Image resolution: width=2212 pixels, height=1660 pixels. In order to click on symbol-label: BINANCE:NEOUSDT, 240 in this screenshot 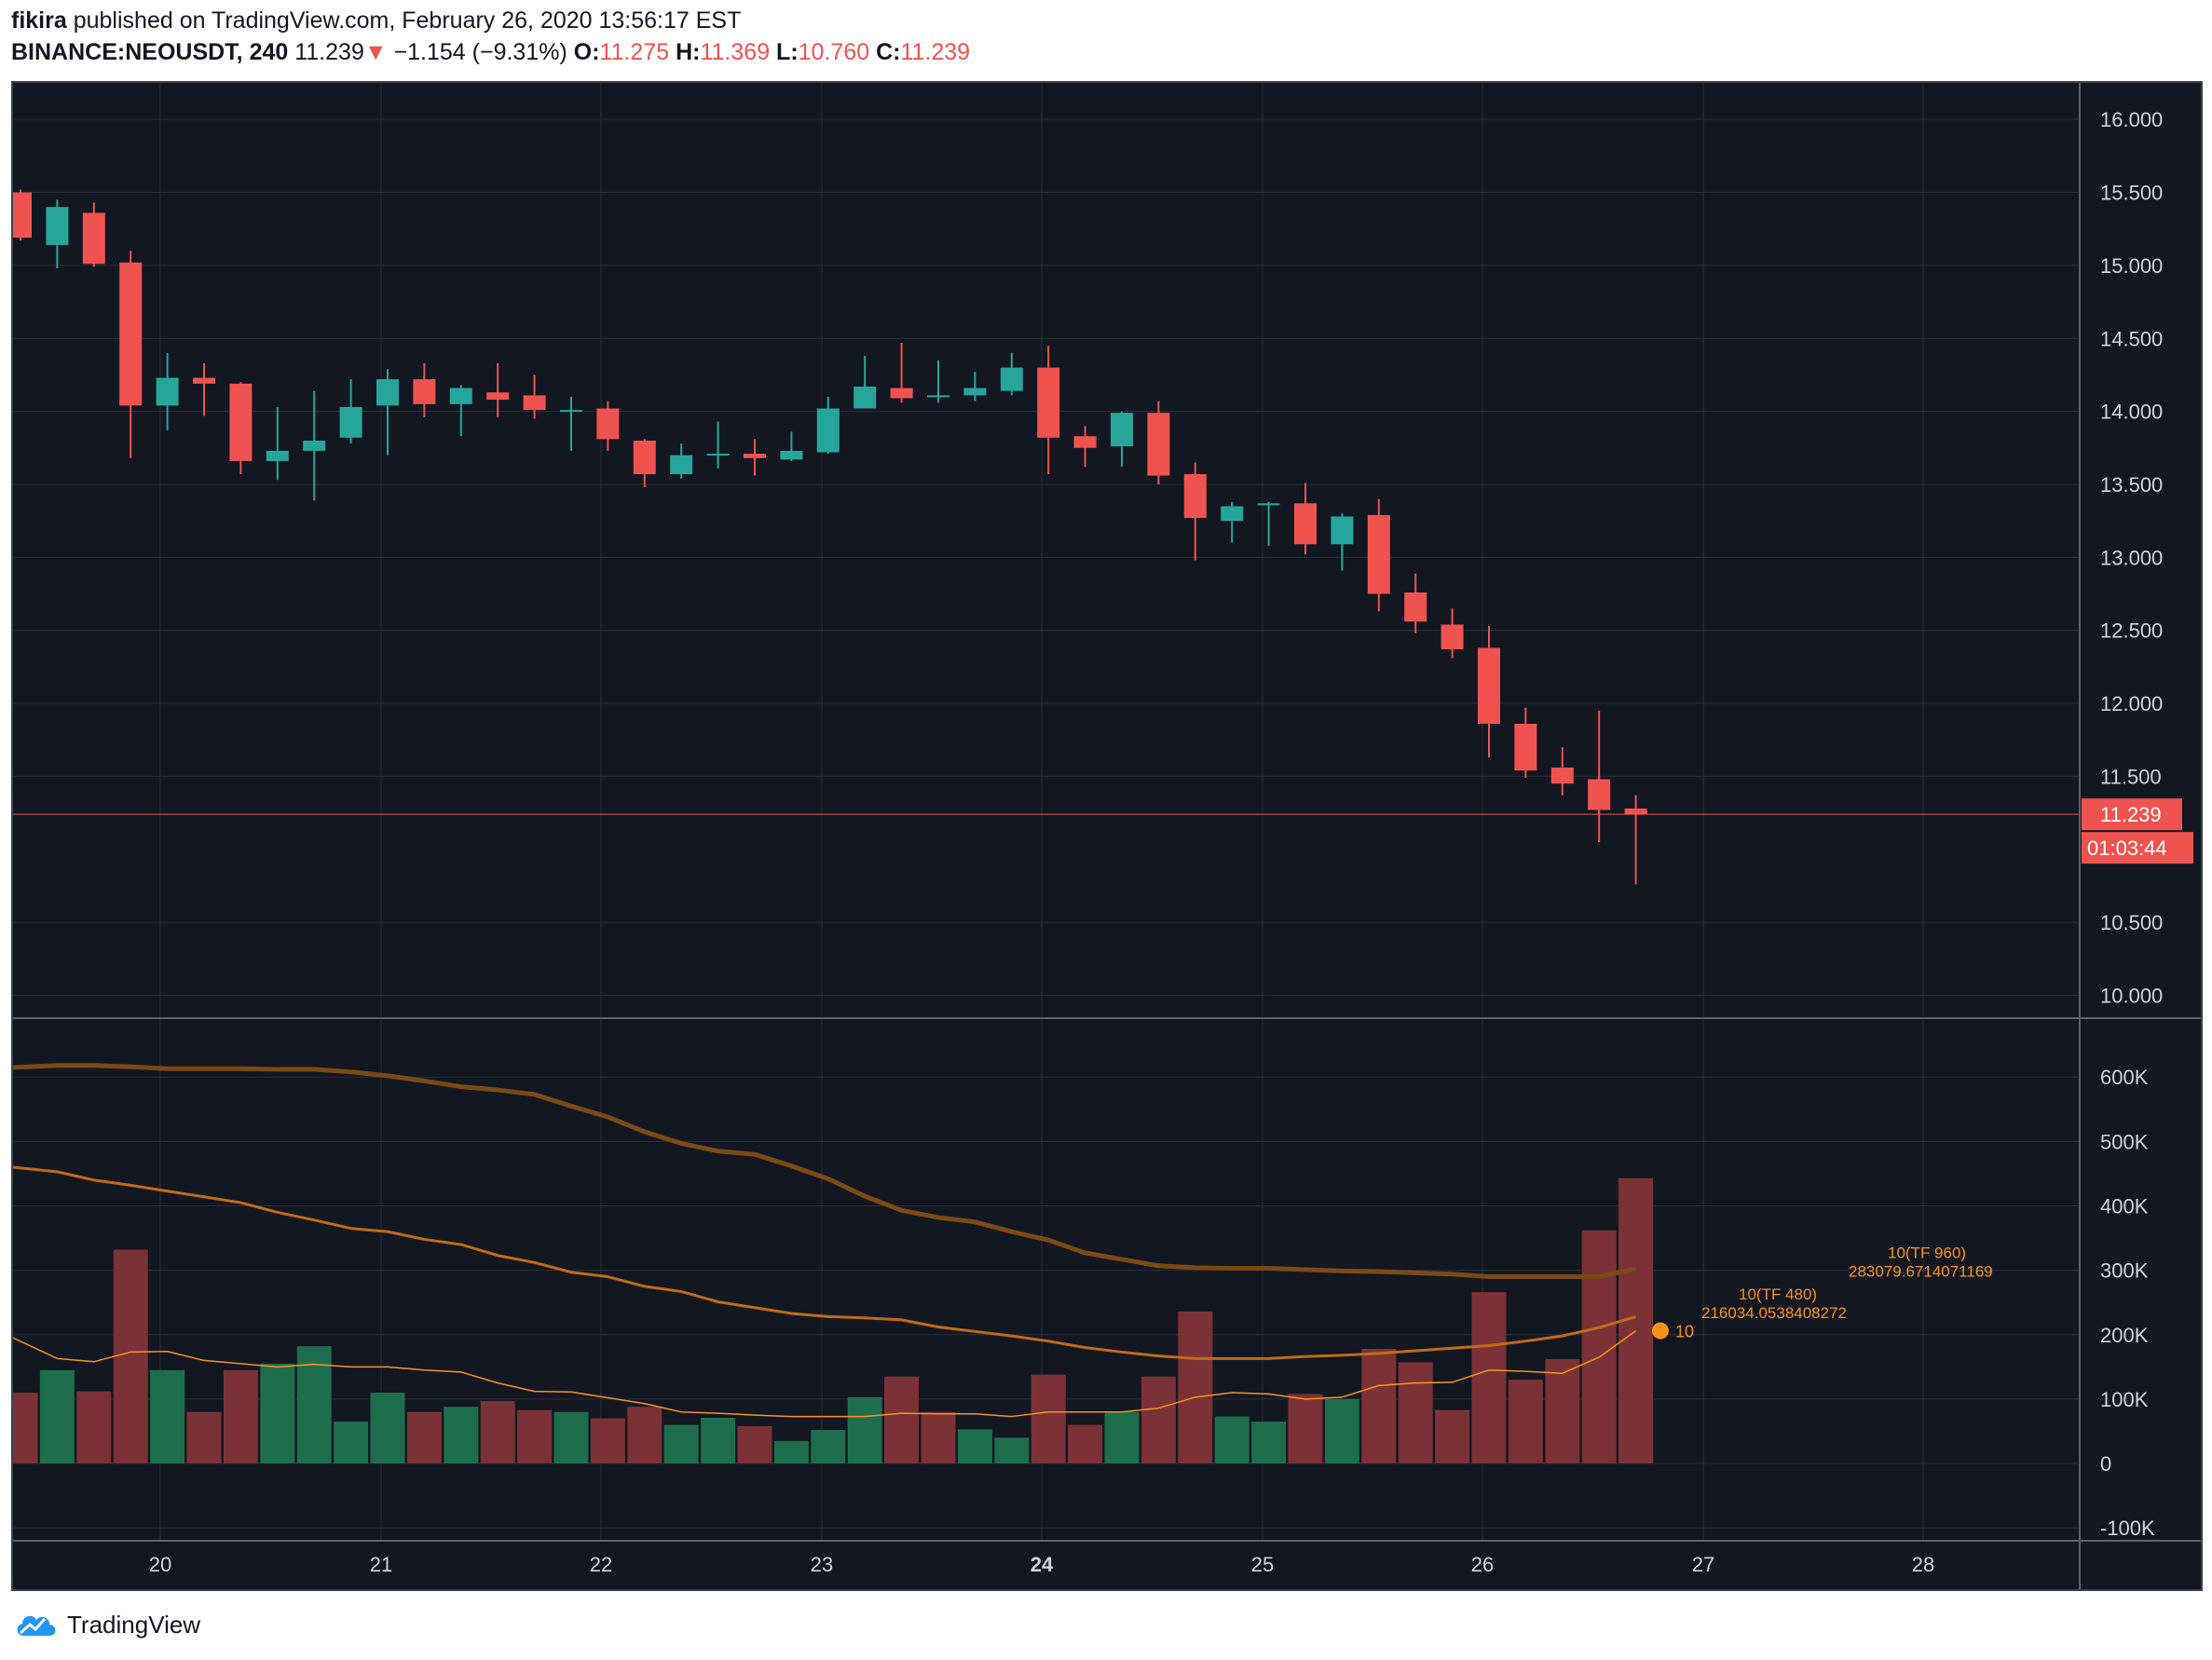, I will do `click(150, 52)`.